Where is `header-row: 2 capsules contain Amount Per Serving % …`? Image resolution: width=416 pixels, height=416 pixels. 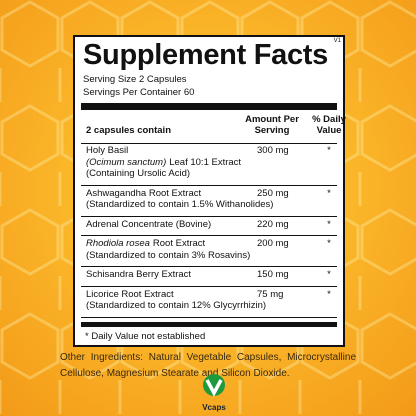
header-row: 2 capsules contain Amount Per Serving % … is located at coordinates (213, 128).